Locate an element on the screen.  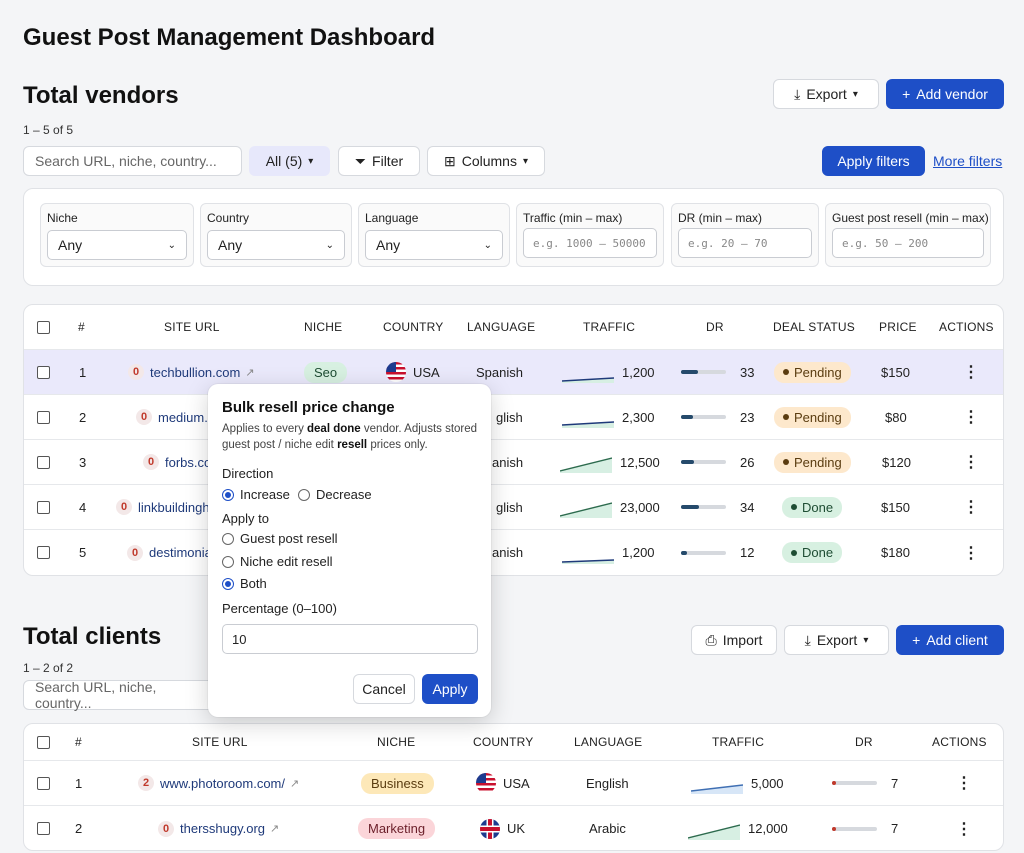
desc-bold: resell is located at coordinates (352, 445).